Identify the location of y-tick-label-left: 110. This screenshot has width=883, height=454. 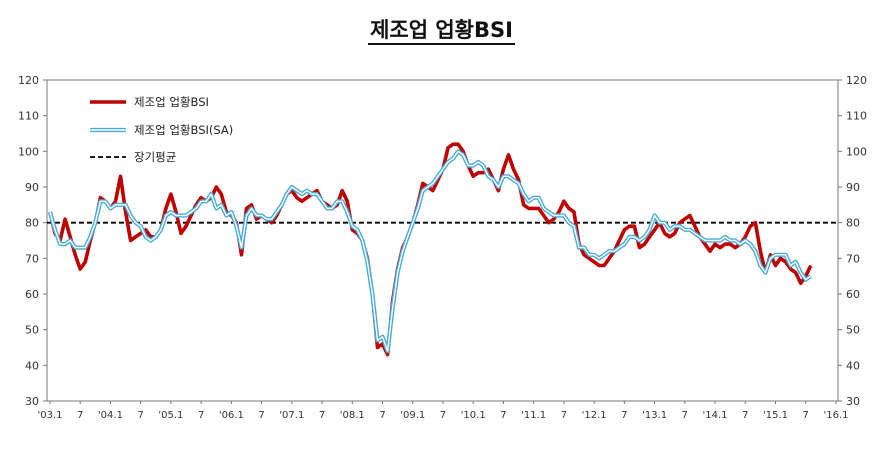
(28, 116).